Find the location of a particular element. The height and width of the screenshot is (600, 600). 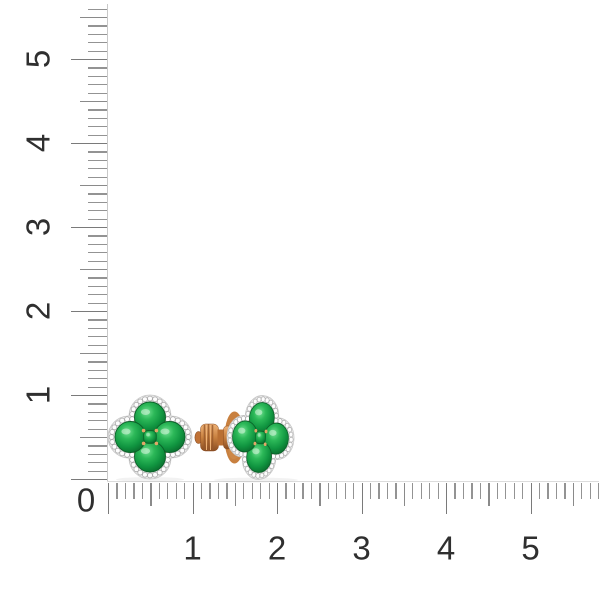

ruler-origin-label: 0 is located at coordinates (86, 500).